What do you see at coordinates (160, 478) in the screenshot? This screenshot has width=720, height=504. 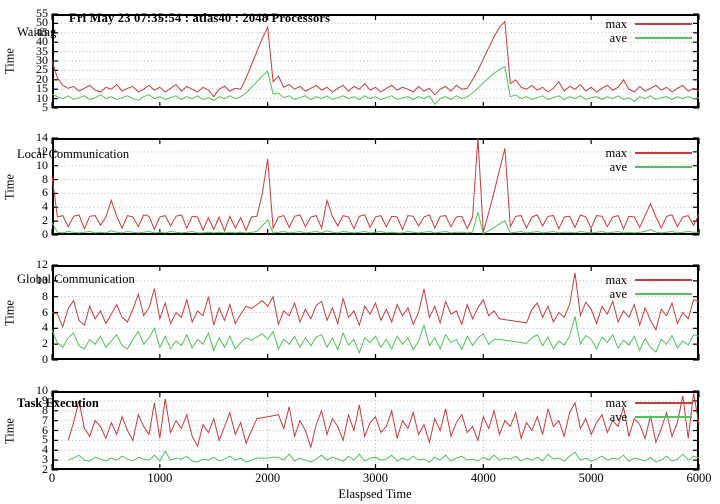 I see `x-tick-label: 1000` at bounding box center [160, 478].